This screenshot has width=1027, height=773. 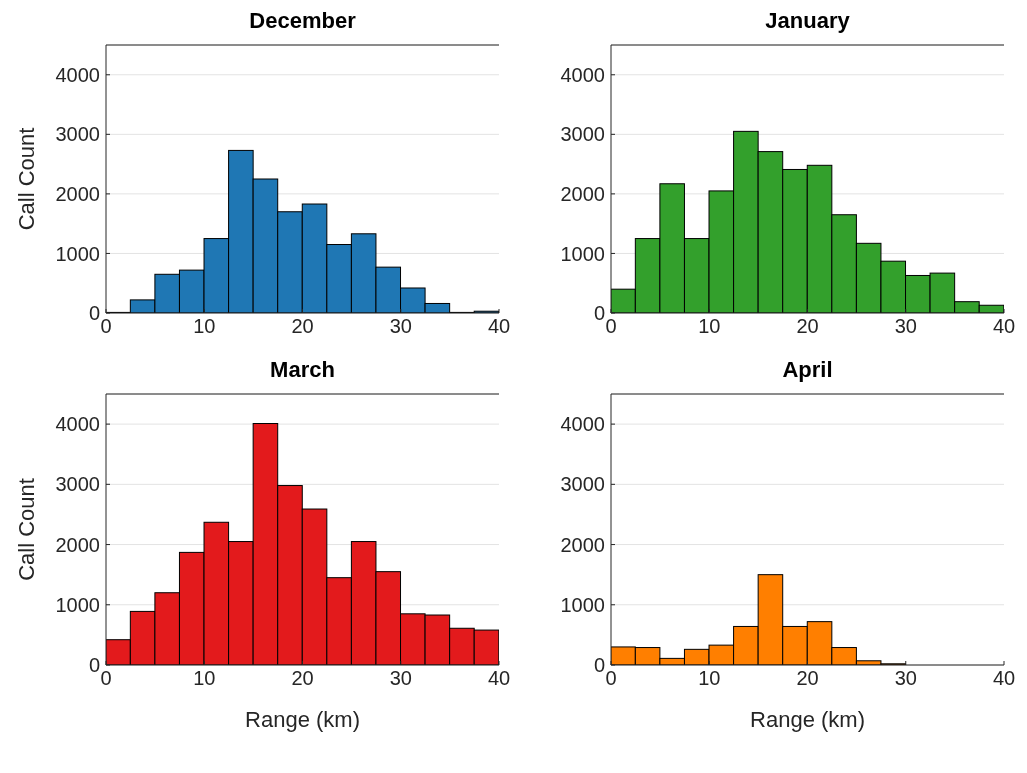 What do you see at coordinates (302, 21) in the screenshot?
I see `chart-title: December` at bounding box center [302, 21].